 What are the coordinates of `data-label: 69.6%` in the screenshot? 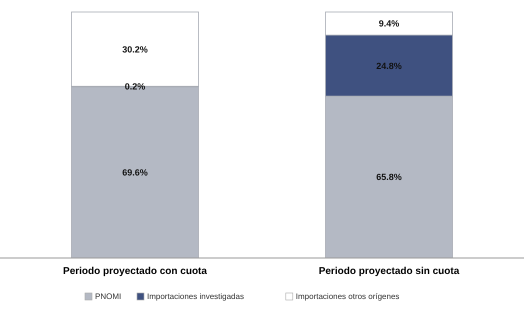 It's located at (135, 173).